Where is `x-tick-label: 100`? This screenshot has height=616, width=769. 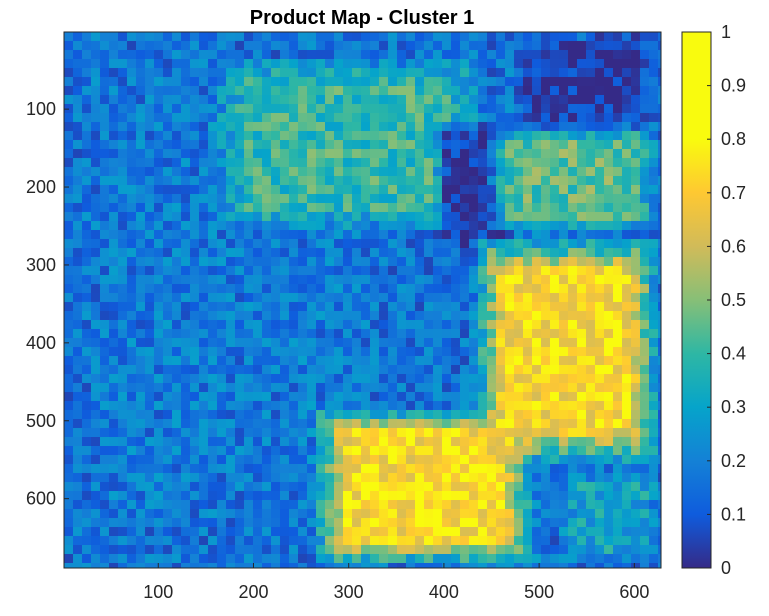
x-tick-label: 100 is located at coordinates (158, 592).